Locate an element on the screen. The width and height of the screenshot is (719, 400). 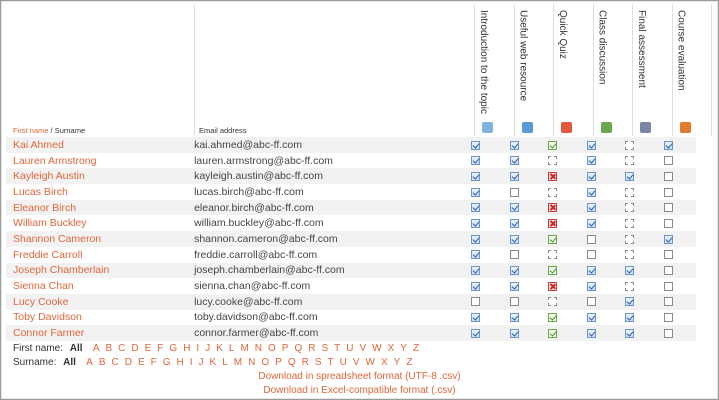
first-filter-letter: H is located at coordinates (187, 348).